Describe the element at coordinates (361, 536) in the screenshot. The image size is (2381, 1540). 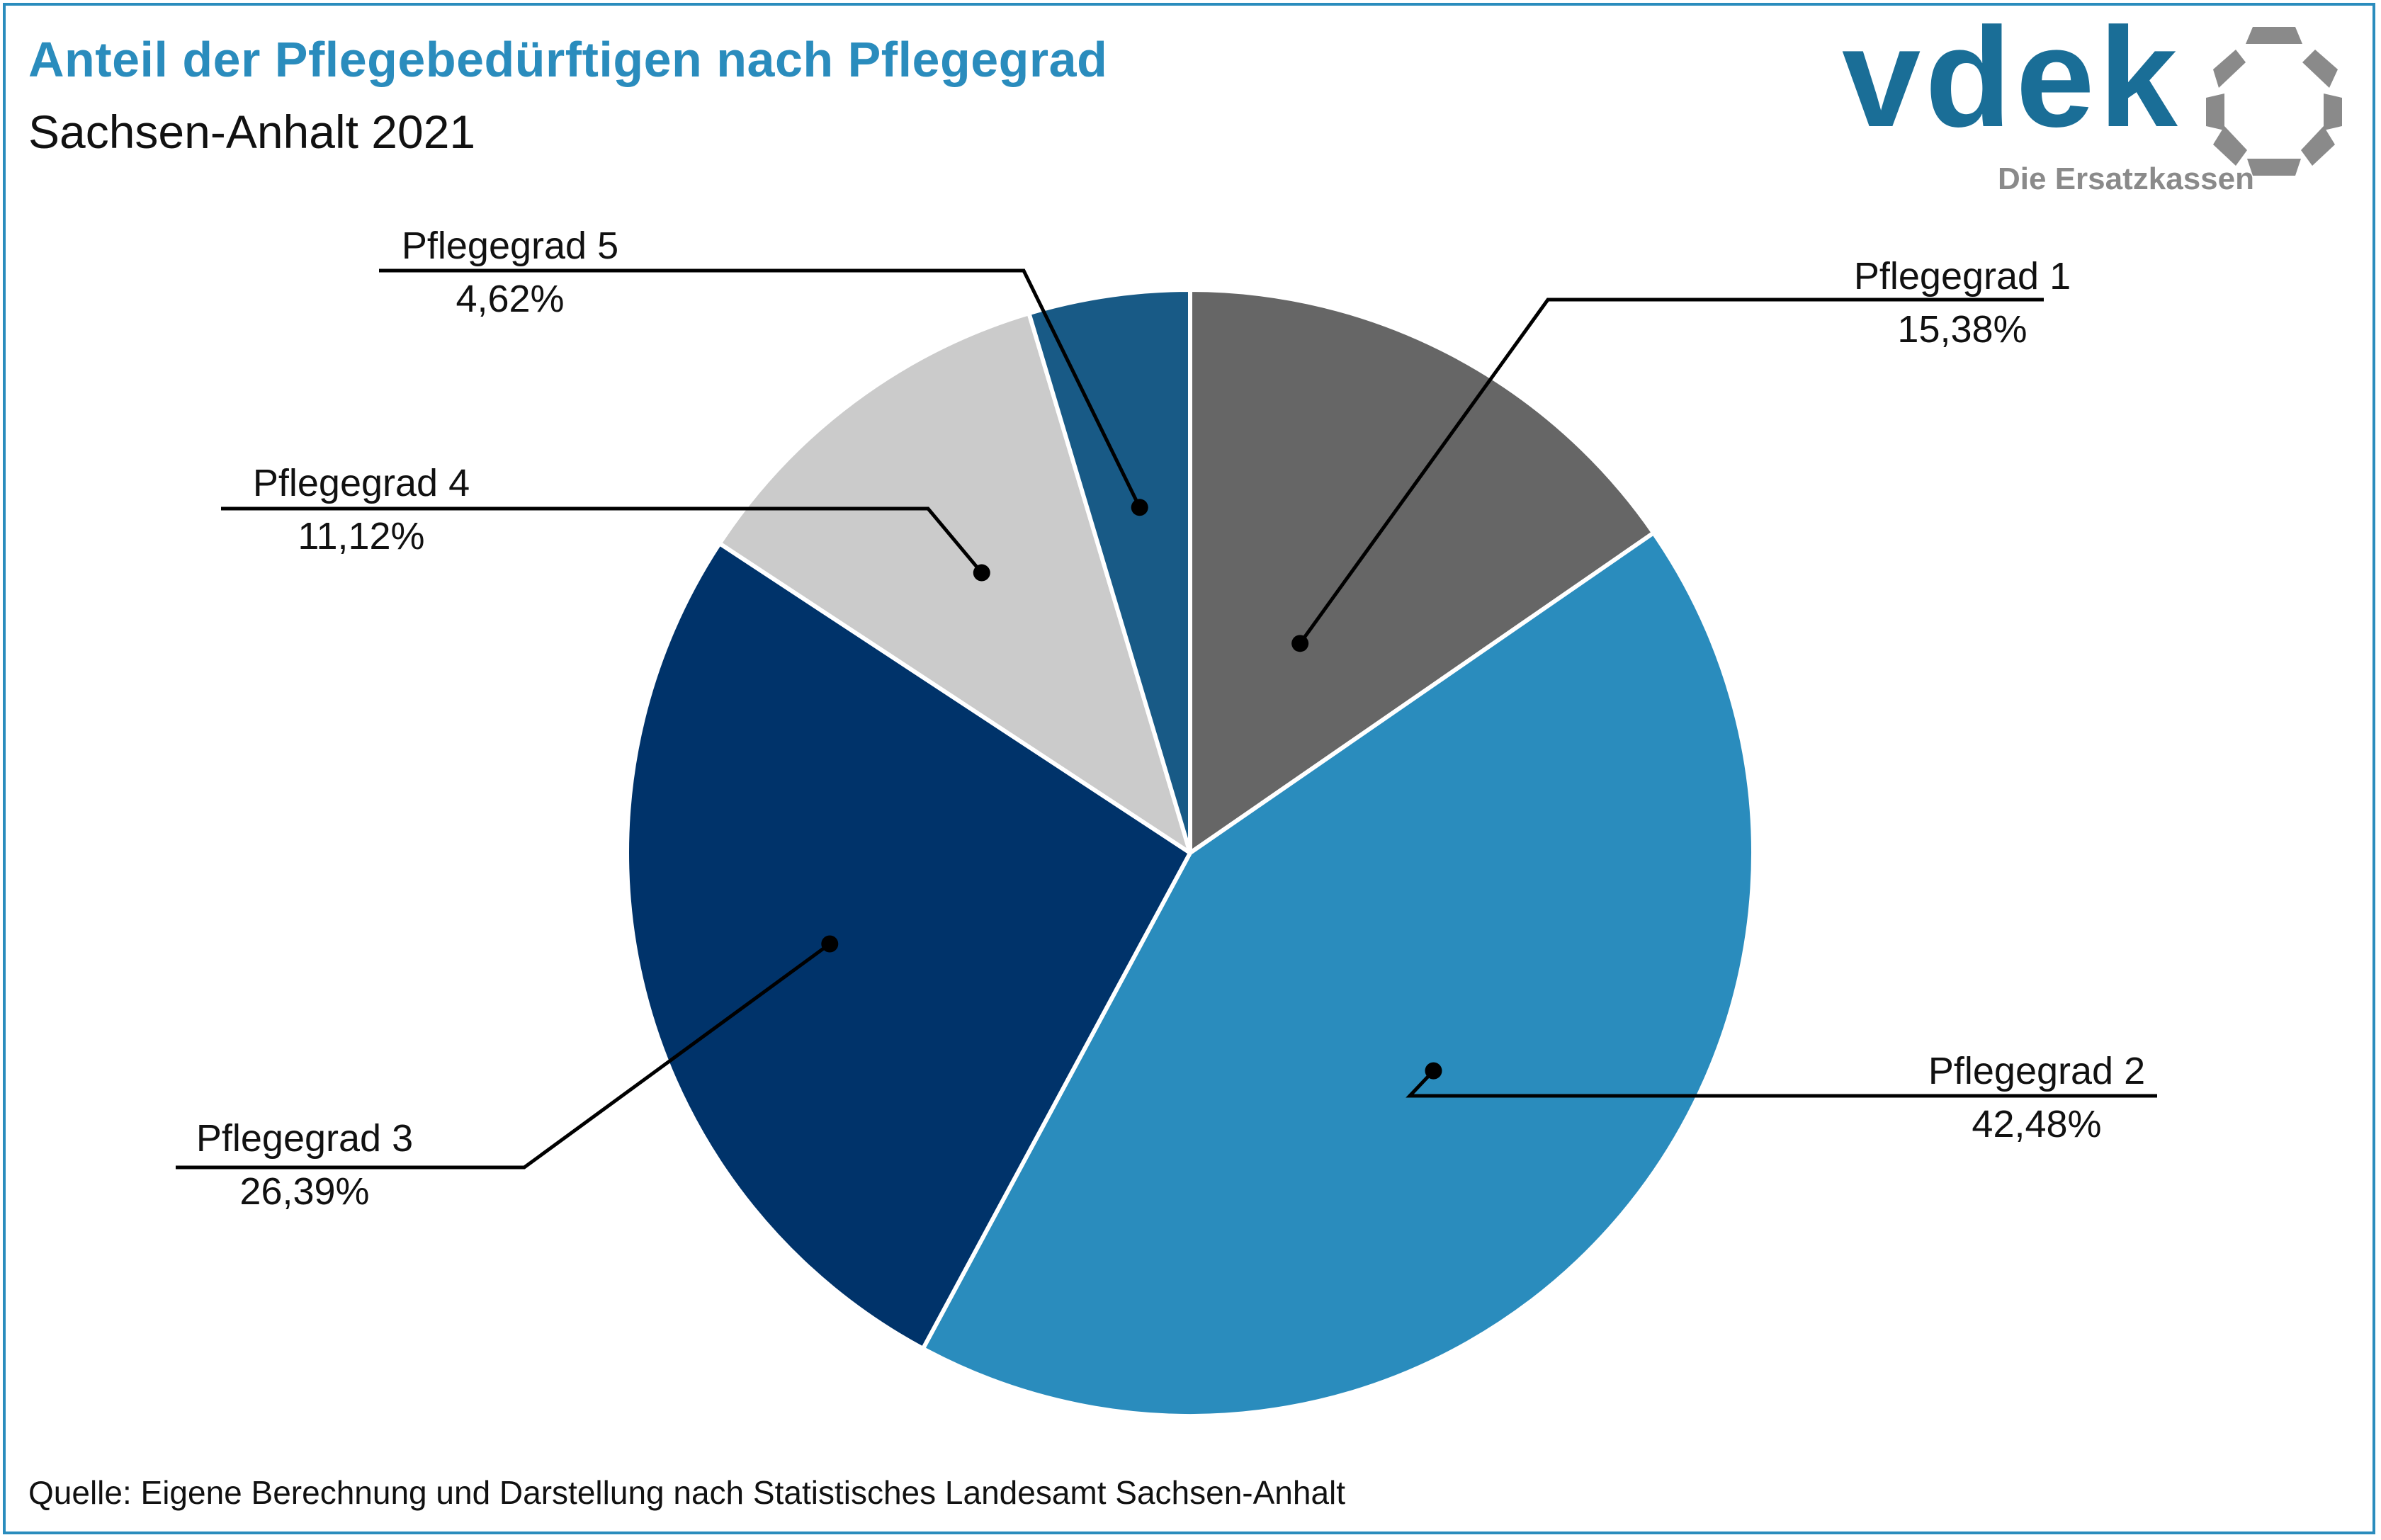
I see `slice-value-4: 11,12%` at that location.